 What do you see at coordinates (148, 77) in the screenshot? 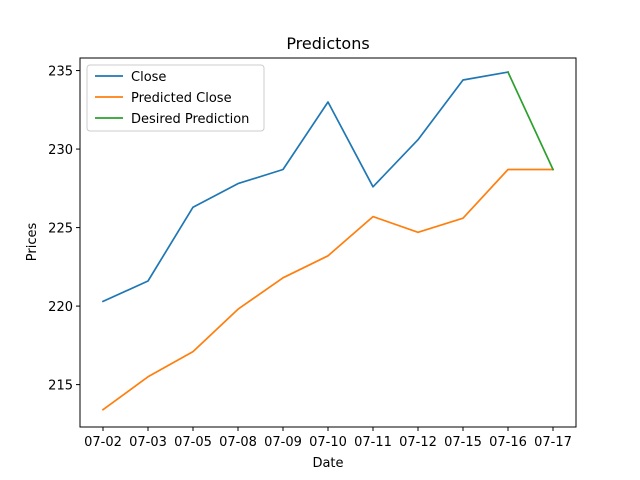
I see `legend-label: Close` at bounding box center [148, 77].